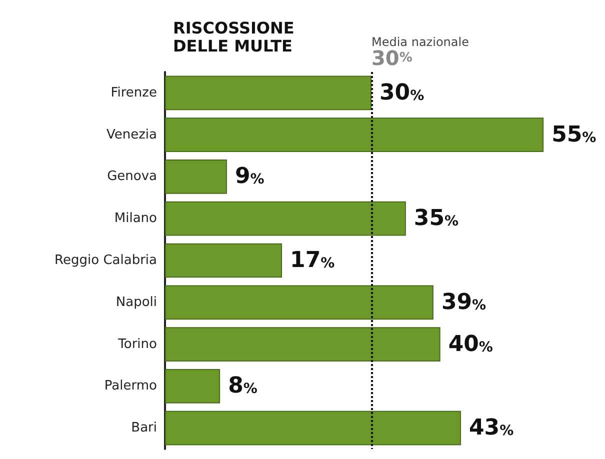 This screenshot has width=605, height=459. What do you see at coordinates (137, 344) in the screenshot?
I see `y-tick-label: Torino` at bounding box center [137, 344].